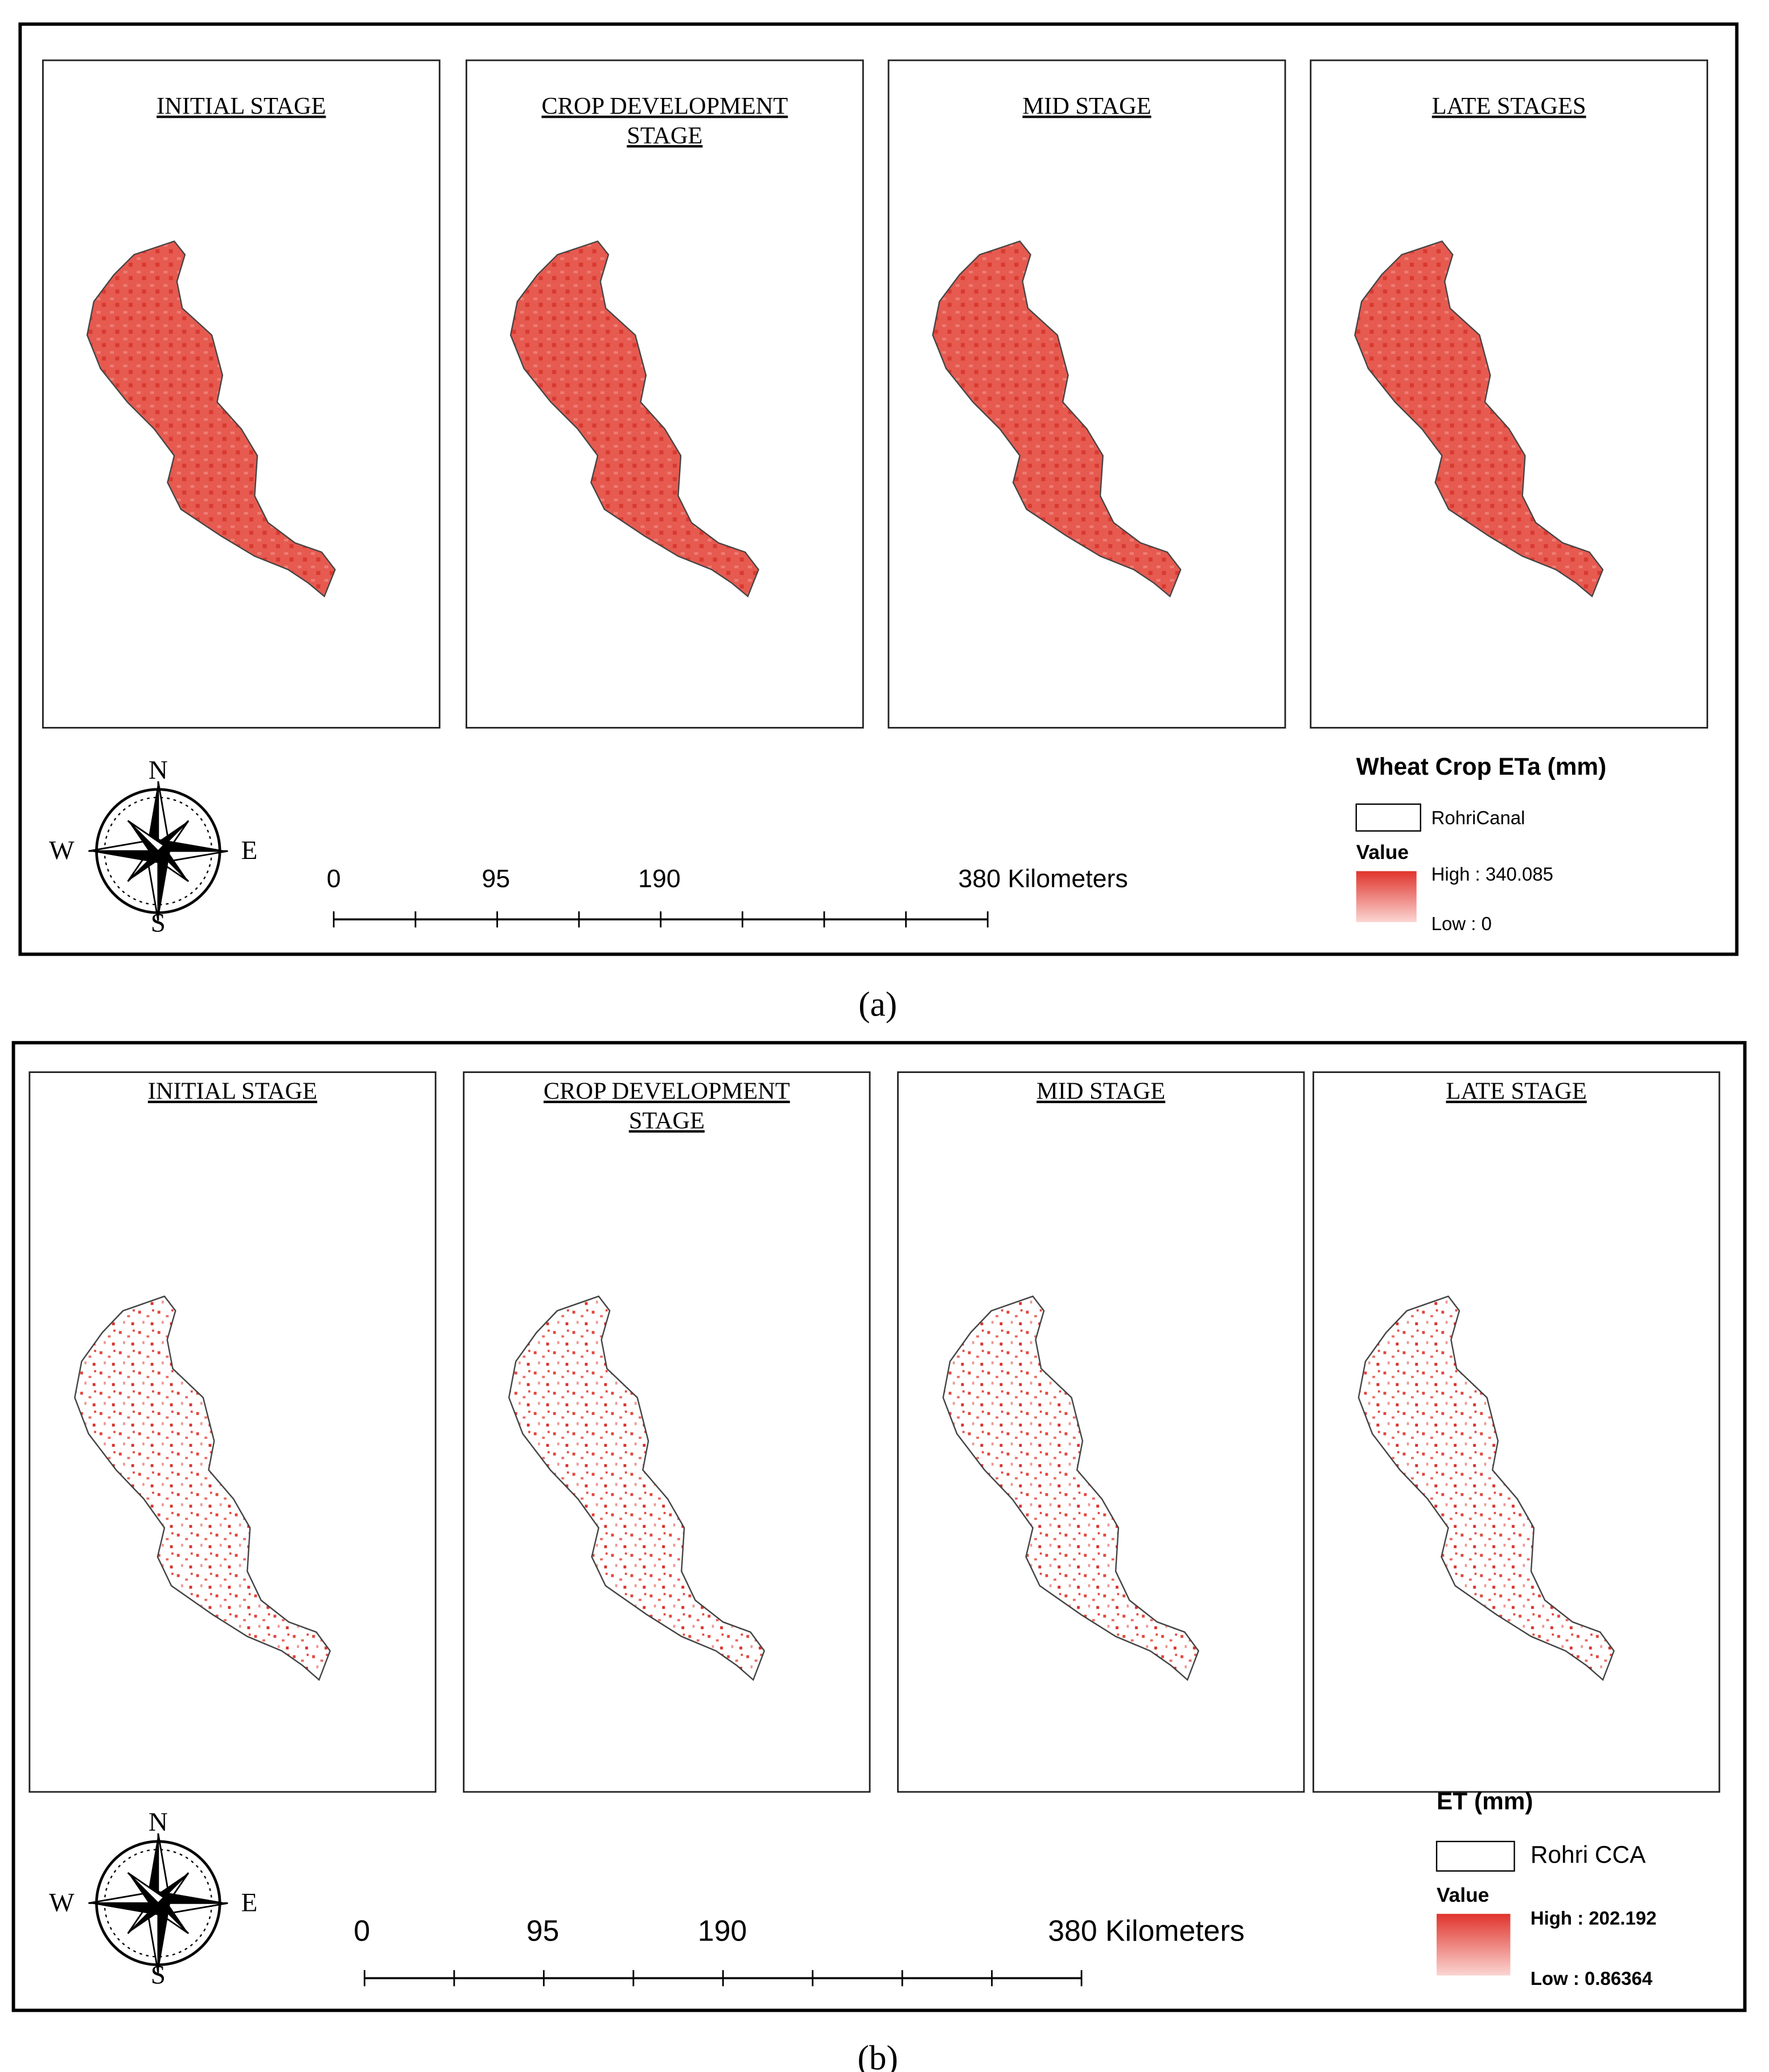  What do you see at coordinates (1492, 874) in the screenshot?
I see `legend-high: High : 340.085` at bounding box center [1492, 874].